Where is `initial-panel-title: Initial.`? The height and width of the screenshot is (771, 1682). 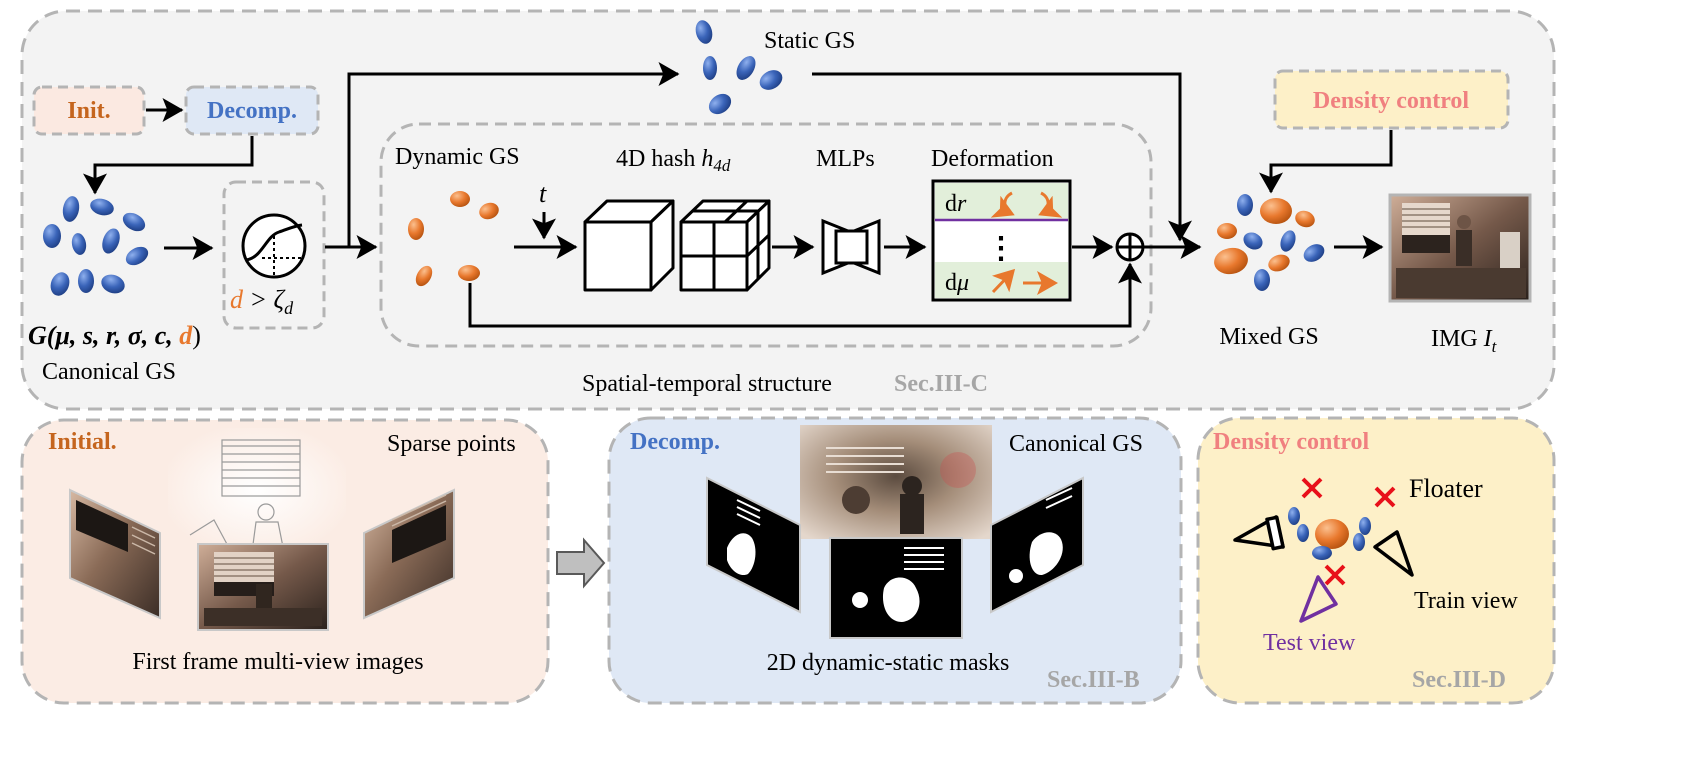 initial-panel-title: Initial. is located at coordinates (82, 442).